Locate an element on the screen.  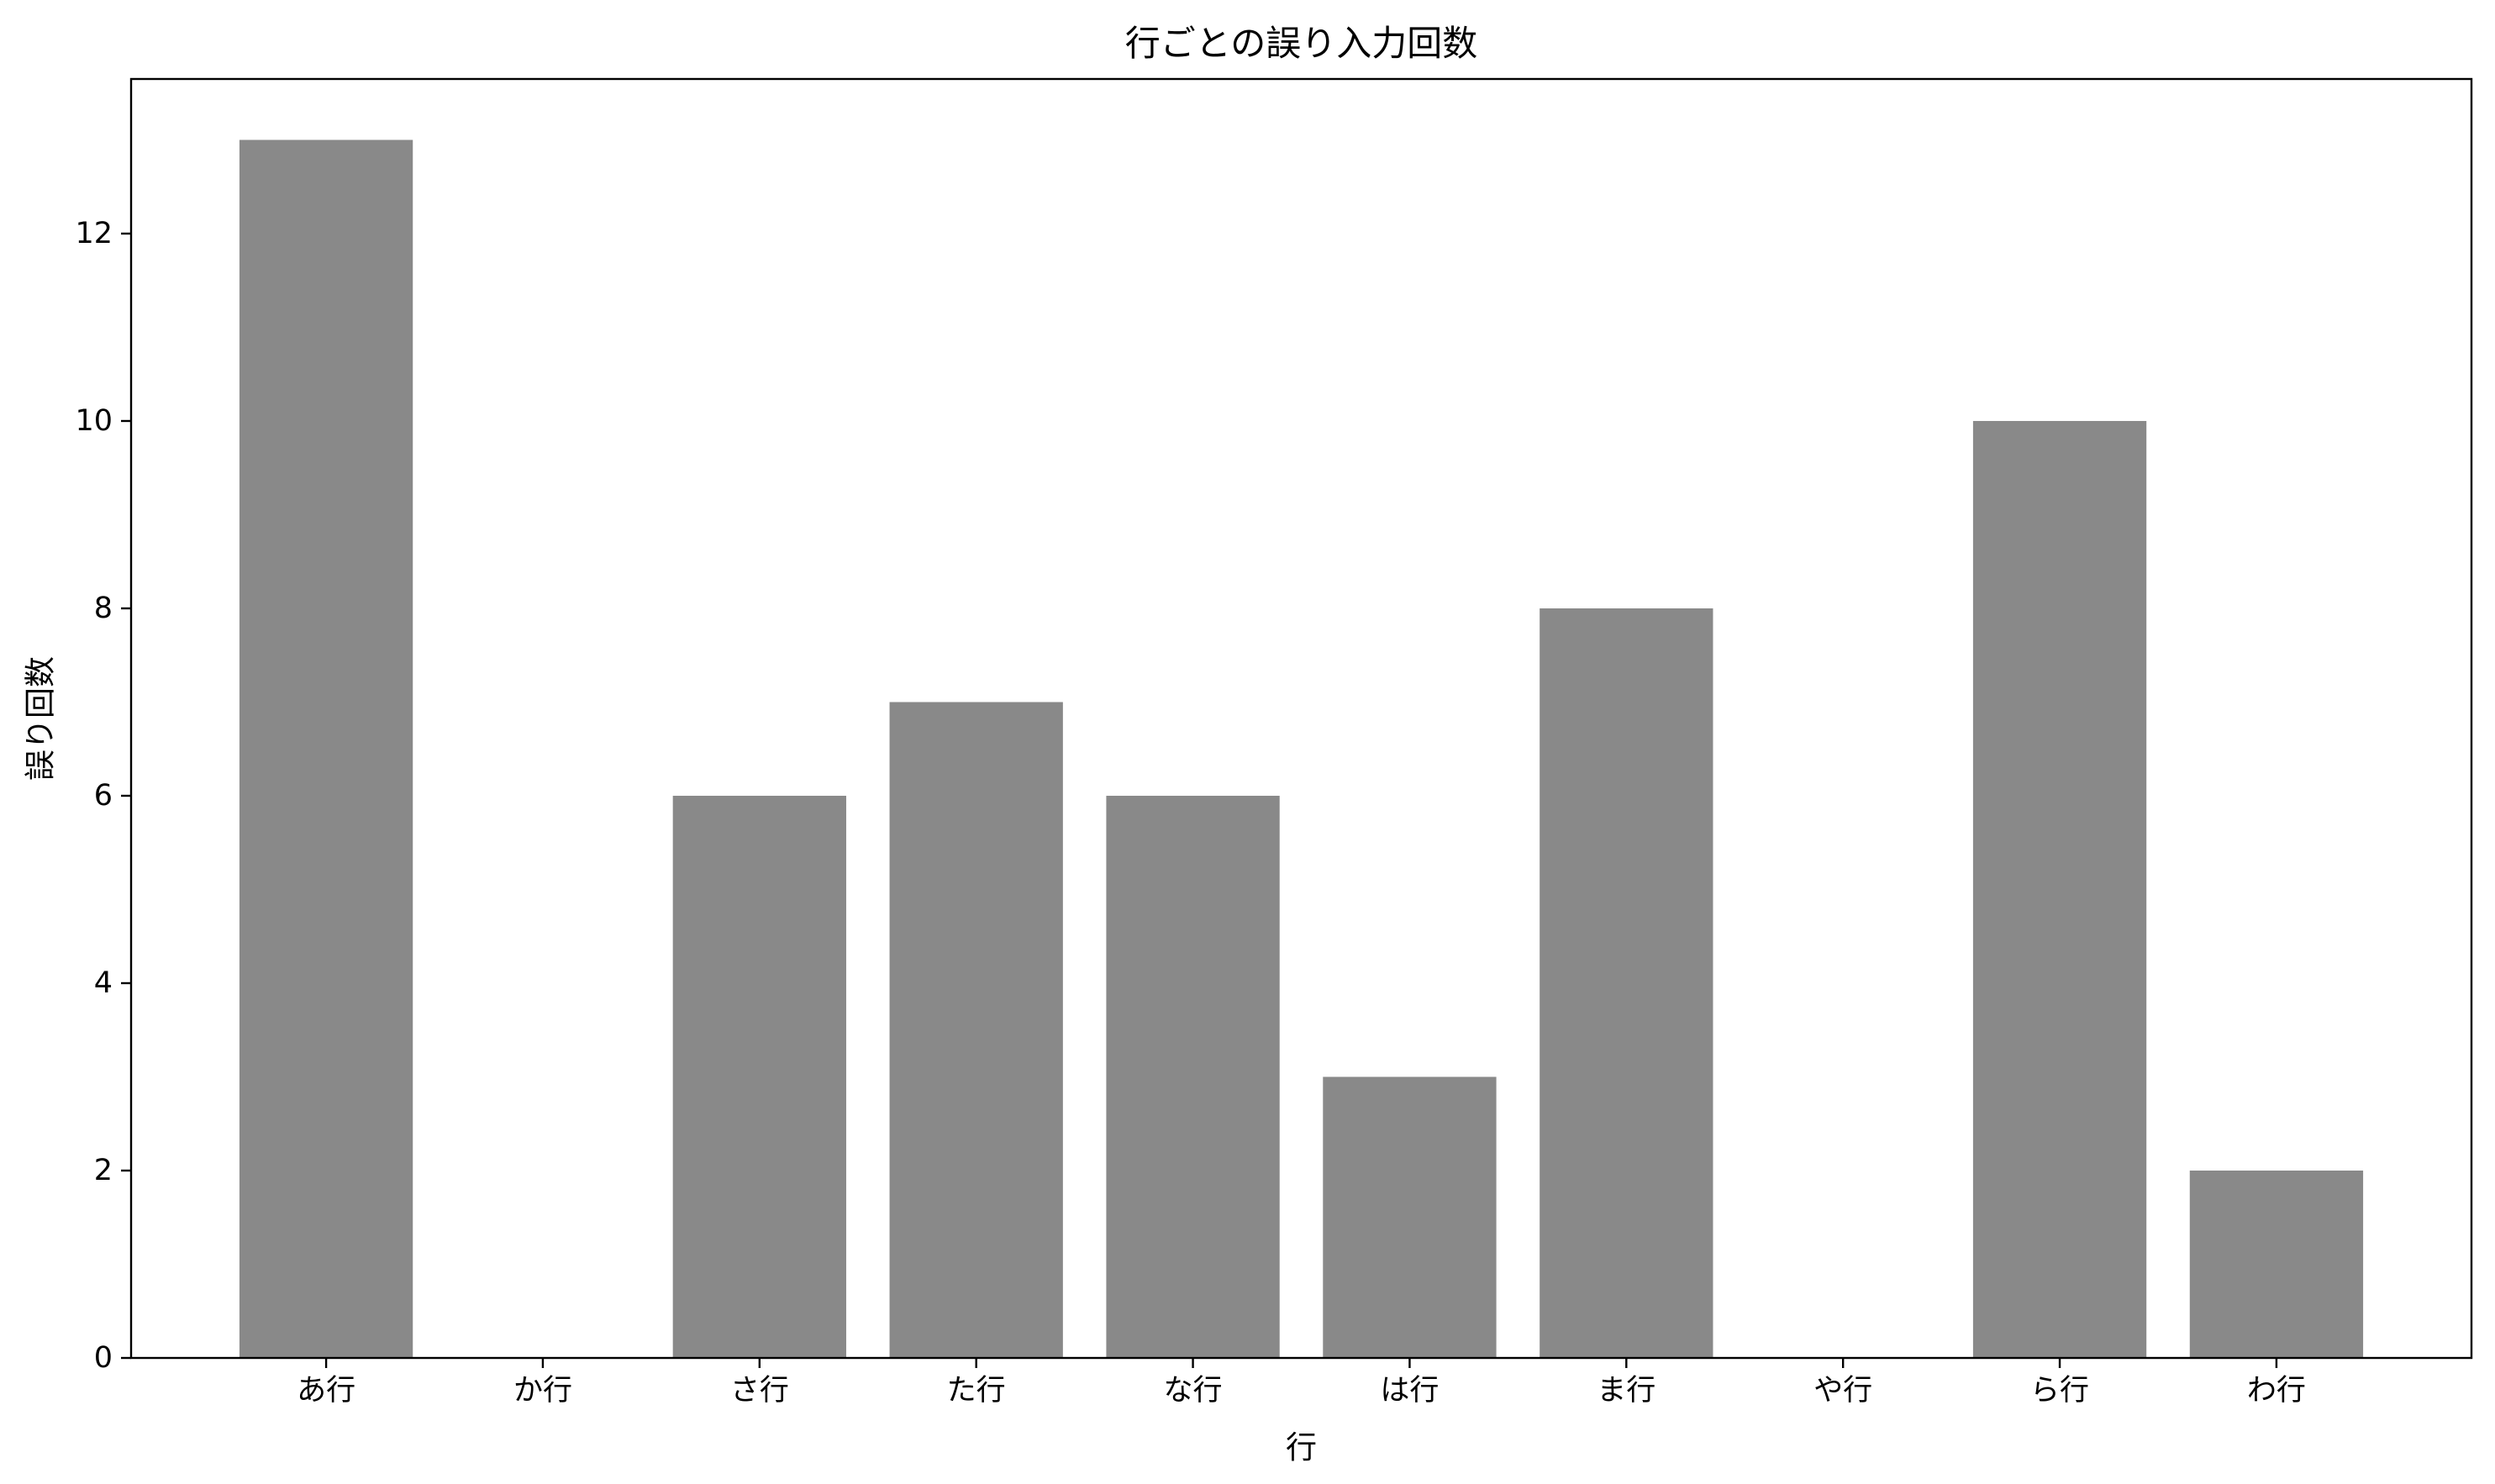
x-tick-label: ら行 is located at coordinates (2059, 1391).